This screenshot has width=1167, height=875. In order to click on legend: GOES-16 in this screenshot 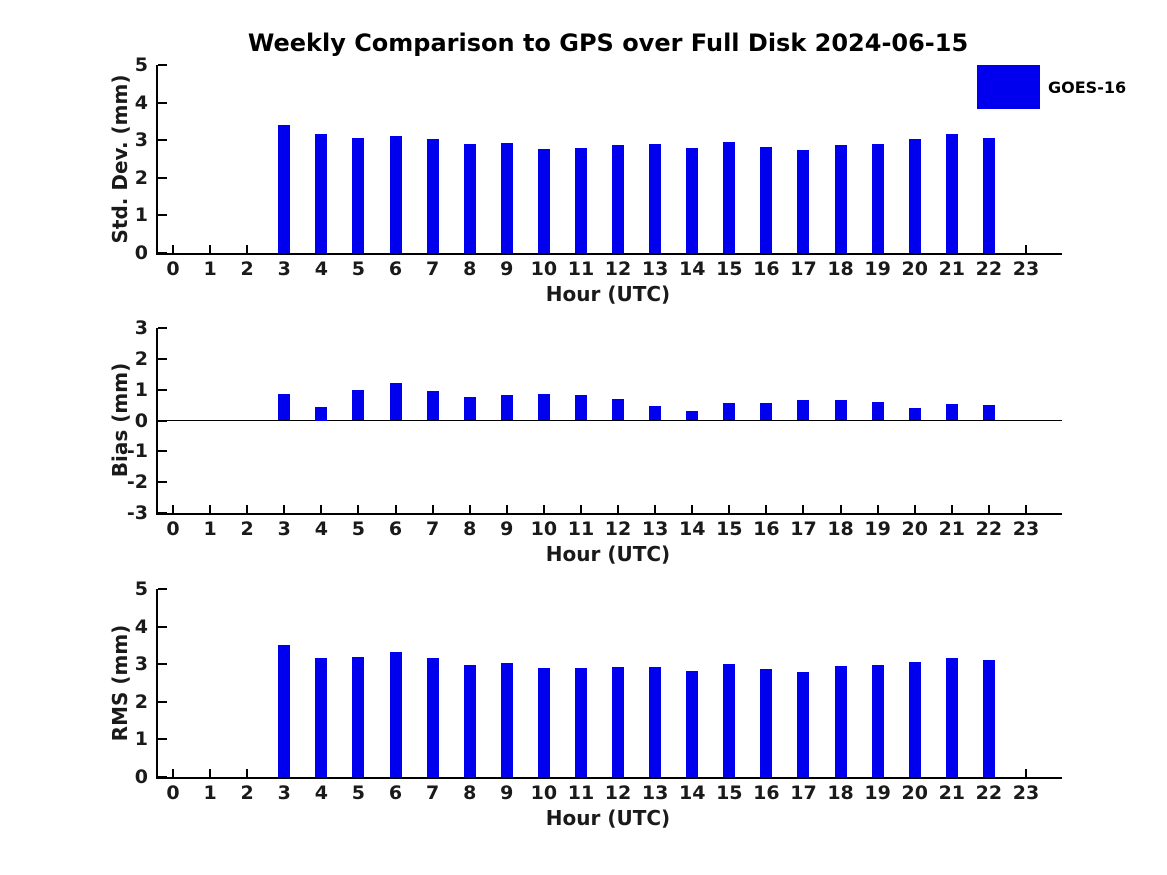, I will do `click(1051, 87)`.